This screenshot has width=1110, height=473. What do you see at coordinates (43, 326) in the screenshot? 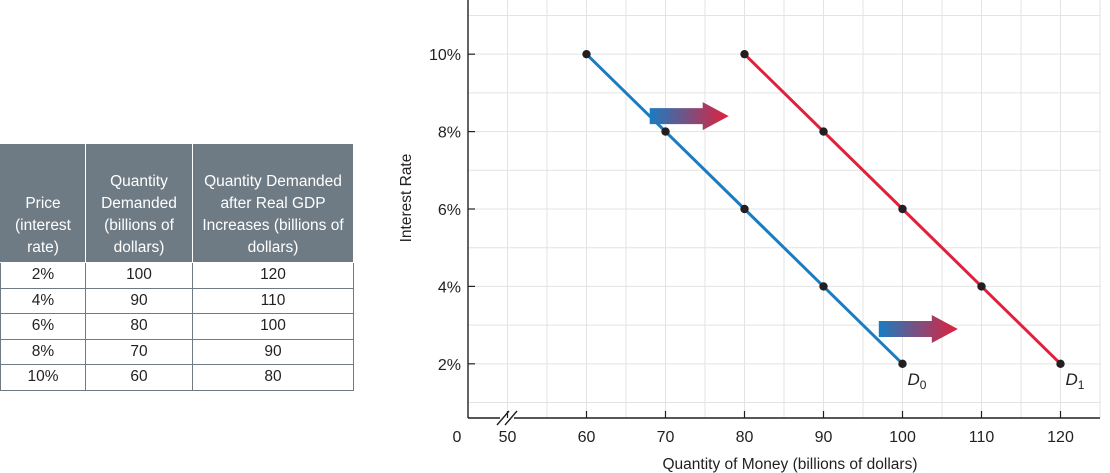
I see `cell-price: 6%` at bounding box center [43, 326].